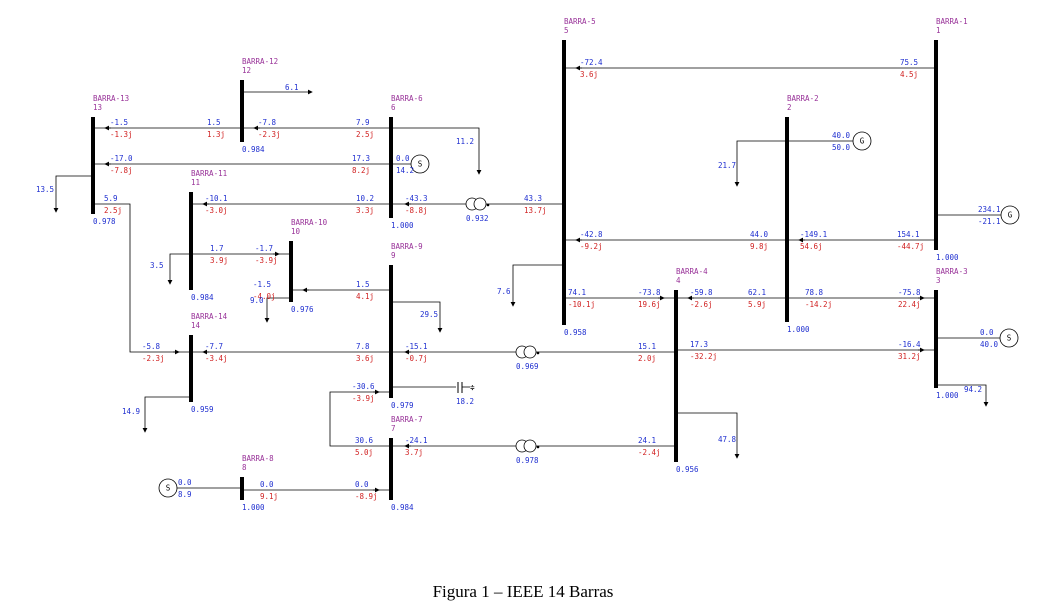 This screenshot has width=1046, height=614. I want to click on load-d9, so click(417, 317).